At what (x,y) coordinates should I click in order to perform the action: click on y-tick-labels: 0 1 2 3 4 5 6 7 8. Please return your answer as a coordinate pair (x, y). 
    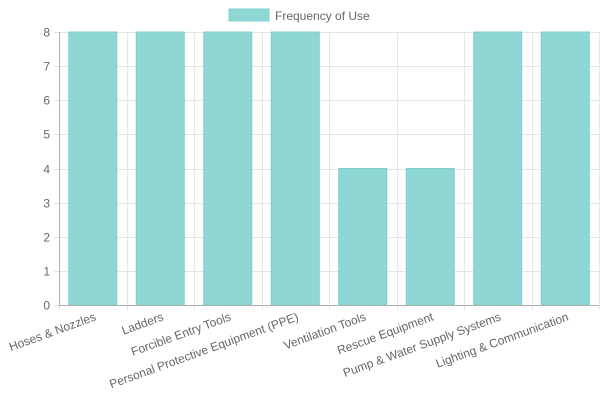
    Looking at the image, I should click on (46, 169).